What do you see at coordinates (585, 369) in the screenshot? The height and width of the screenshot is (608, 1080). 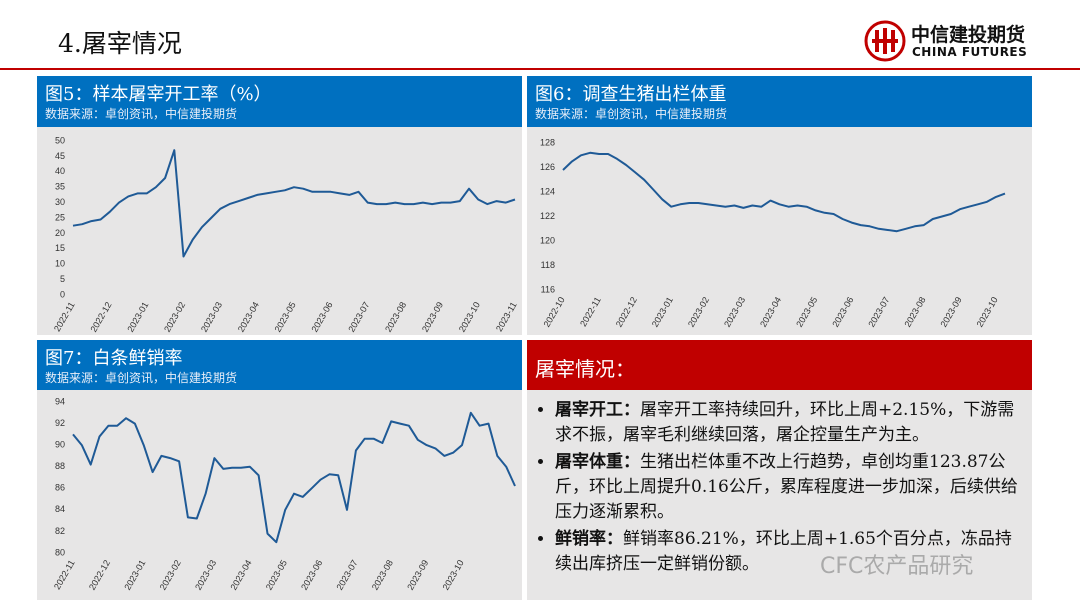 I see `panel-title: 屠宰情况：` at bounding box center [585, 369].